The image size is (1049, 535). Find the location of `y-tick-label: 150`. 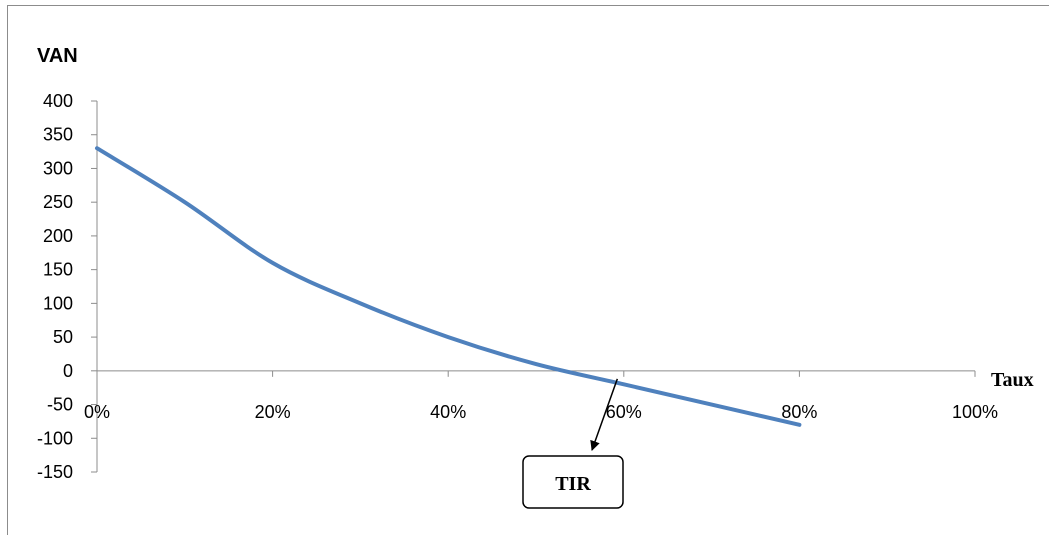

y-tick-label: 150 is located at coordinates (58, 270).